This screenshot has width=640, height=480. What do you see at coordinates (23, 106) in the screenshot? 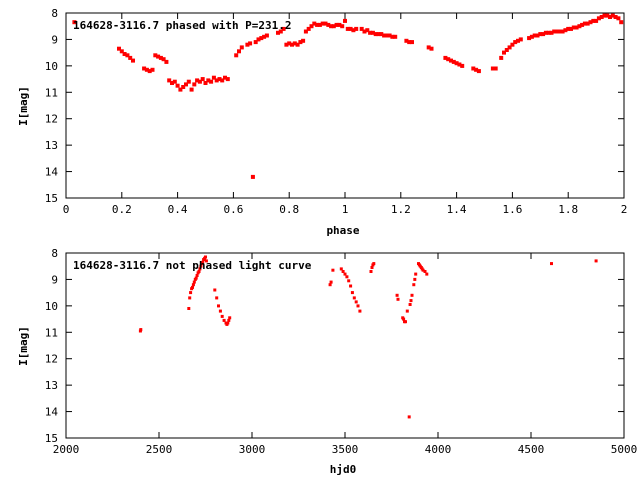
I see `phased-y-axis-label: I[mag]` at bounding box center [23, 106].